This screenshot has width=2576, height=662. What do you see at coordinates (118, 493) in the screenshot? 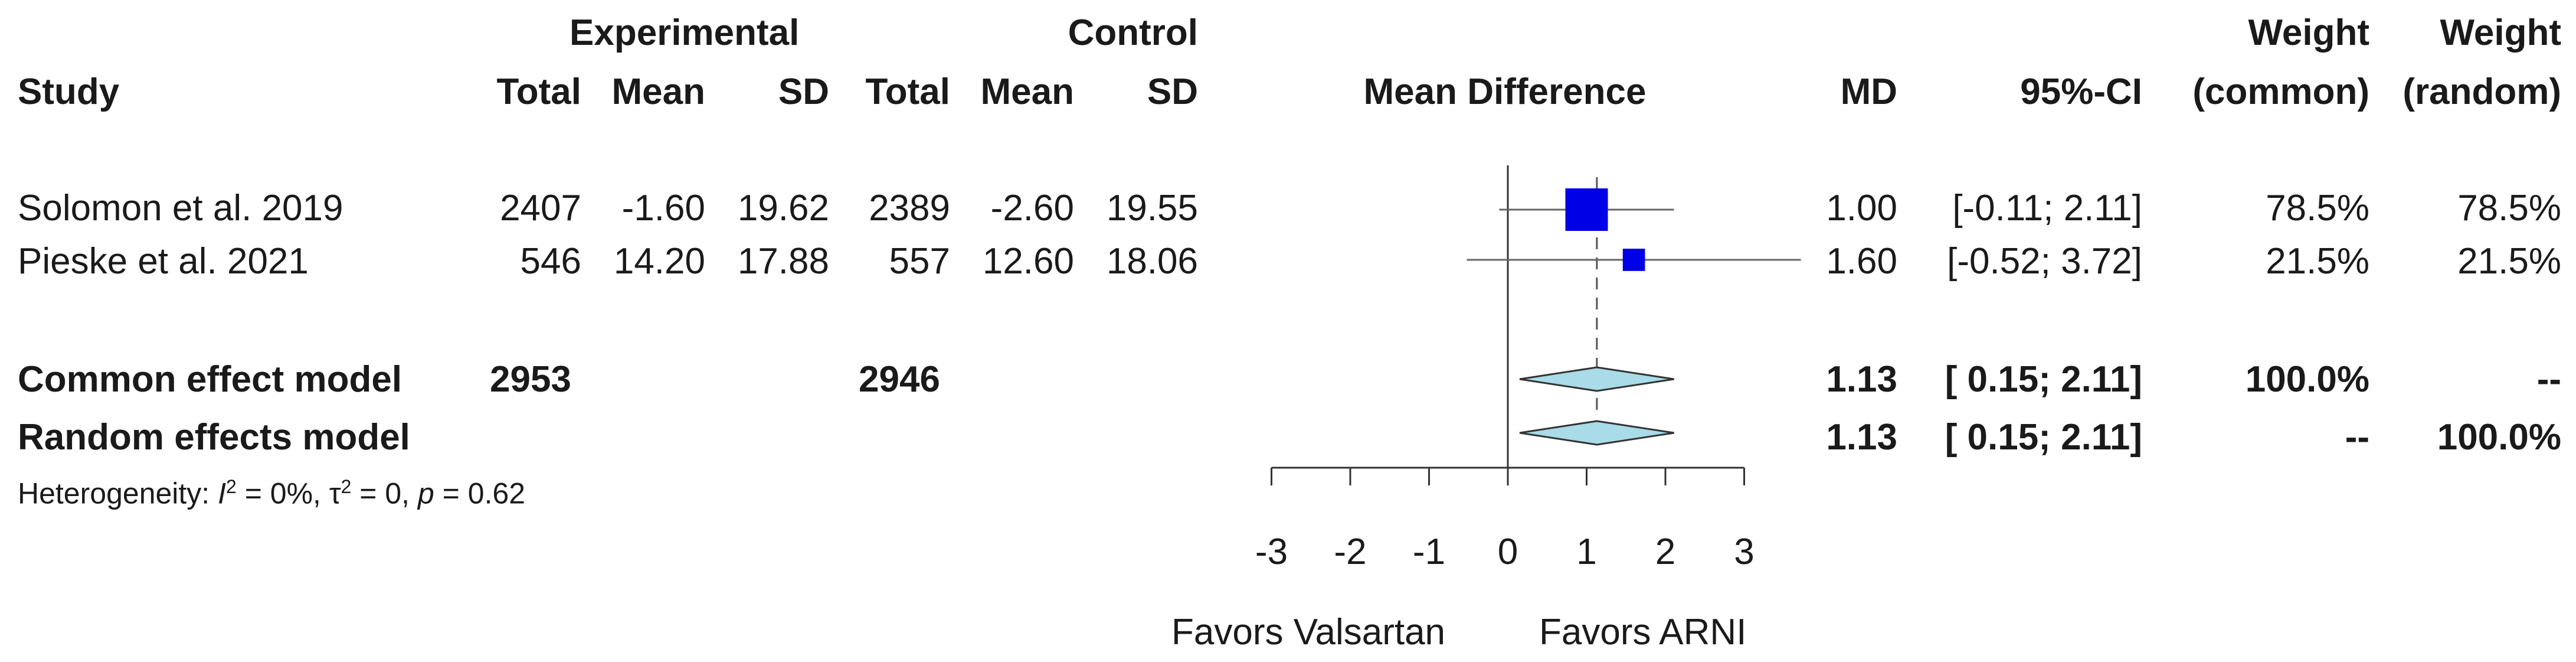
I see `heterogeneity-prefix: Heterogeneity:` at bounding box center [118, 493].